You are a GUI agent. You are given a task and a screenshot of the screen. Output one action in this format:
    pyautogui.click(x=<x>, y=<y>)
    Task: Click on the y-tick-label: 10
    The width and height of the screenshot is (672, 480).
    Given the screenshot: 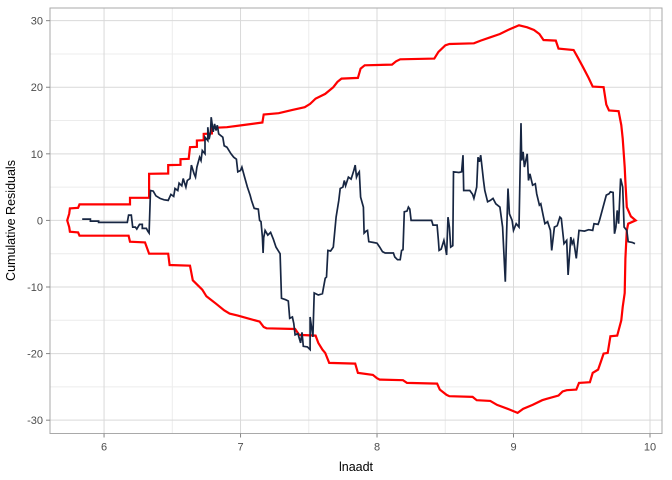 What is the action you would take?
    pyautogui.click(x=37, y=155)
    